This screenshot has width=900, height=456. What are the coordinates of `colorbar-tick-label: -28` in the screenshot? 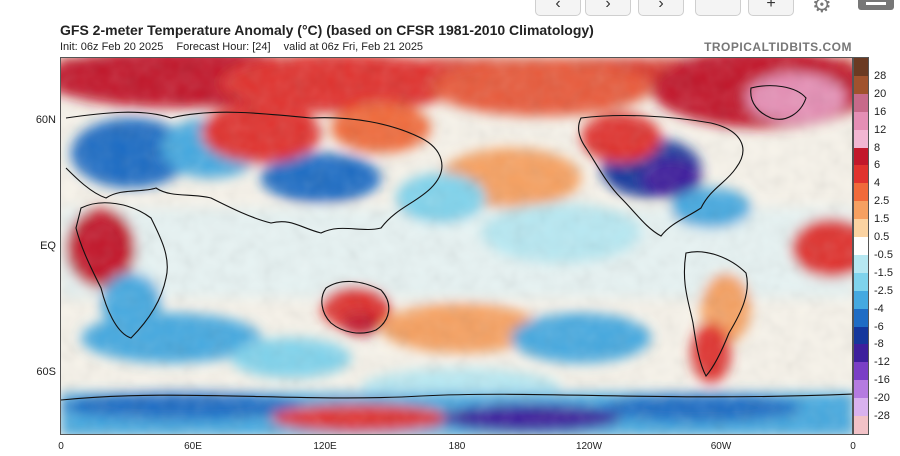 It's located at (882, 416).